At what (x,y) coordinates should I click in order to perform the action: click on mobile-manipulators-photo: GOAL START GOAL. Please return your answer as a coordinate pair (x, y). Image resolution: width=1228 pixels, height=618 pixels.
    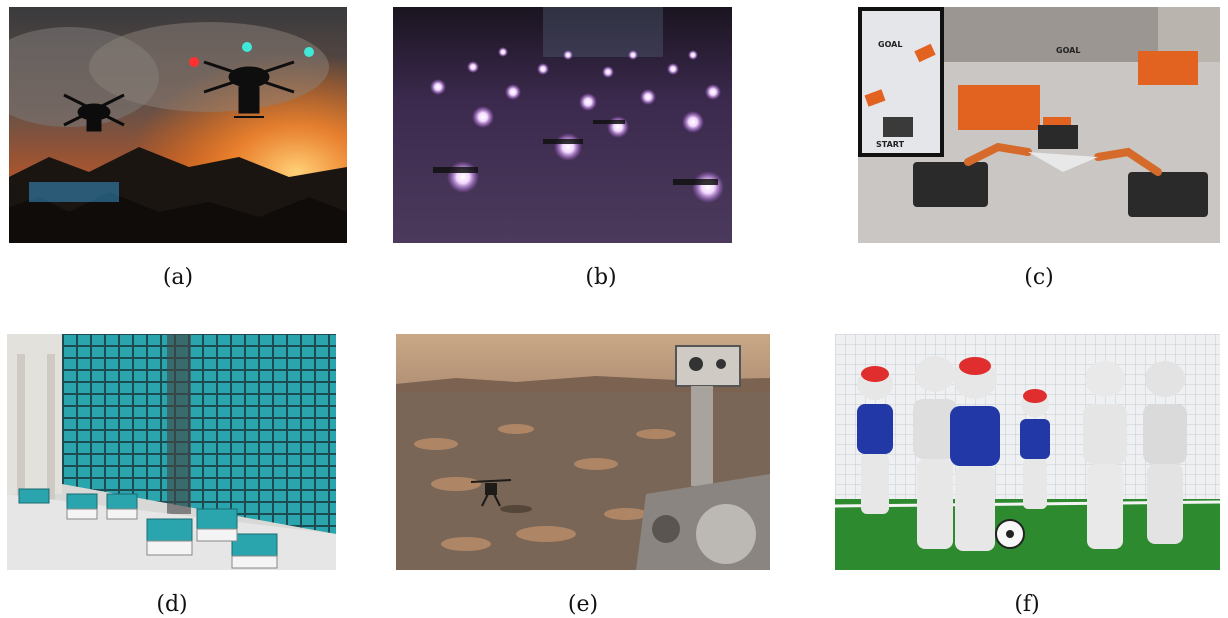
    Looking at the image, I should click on (1039, 125).